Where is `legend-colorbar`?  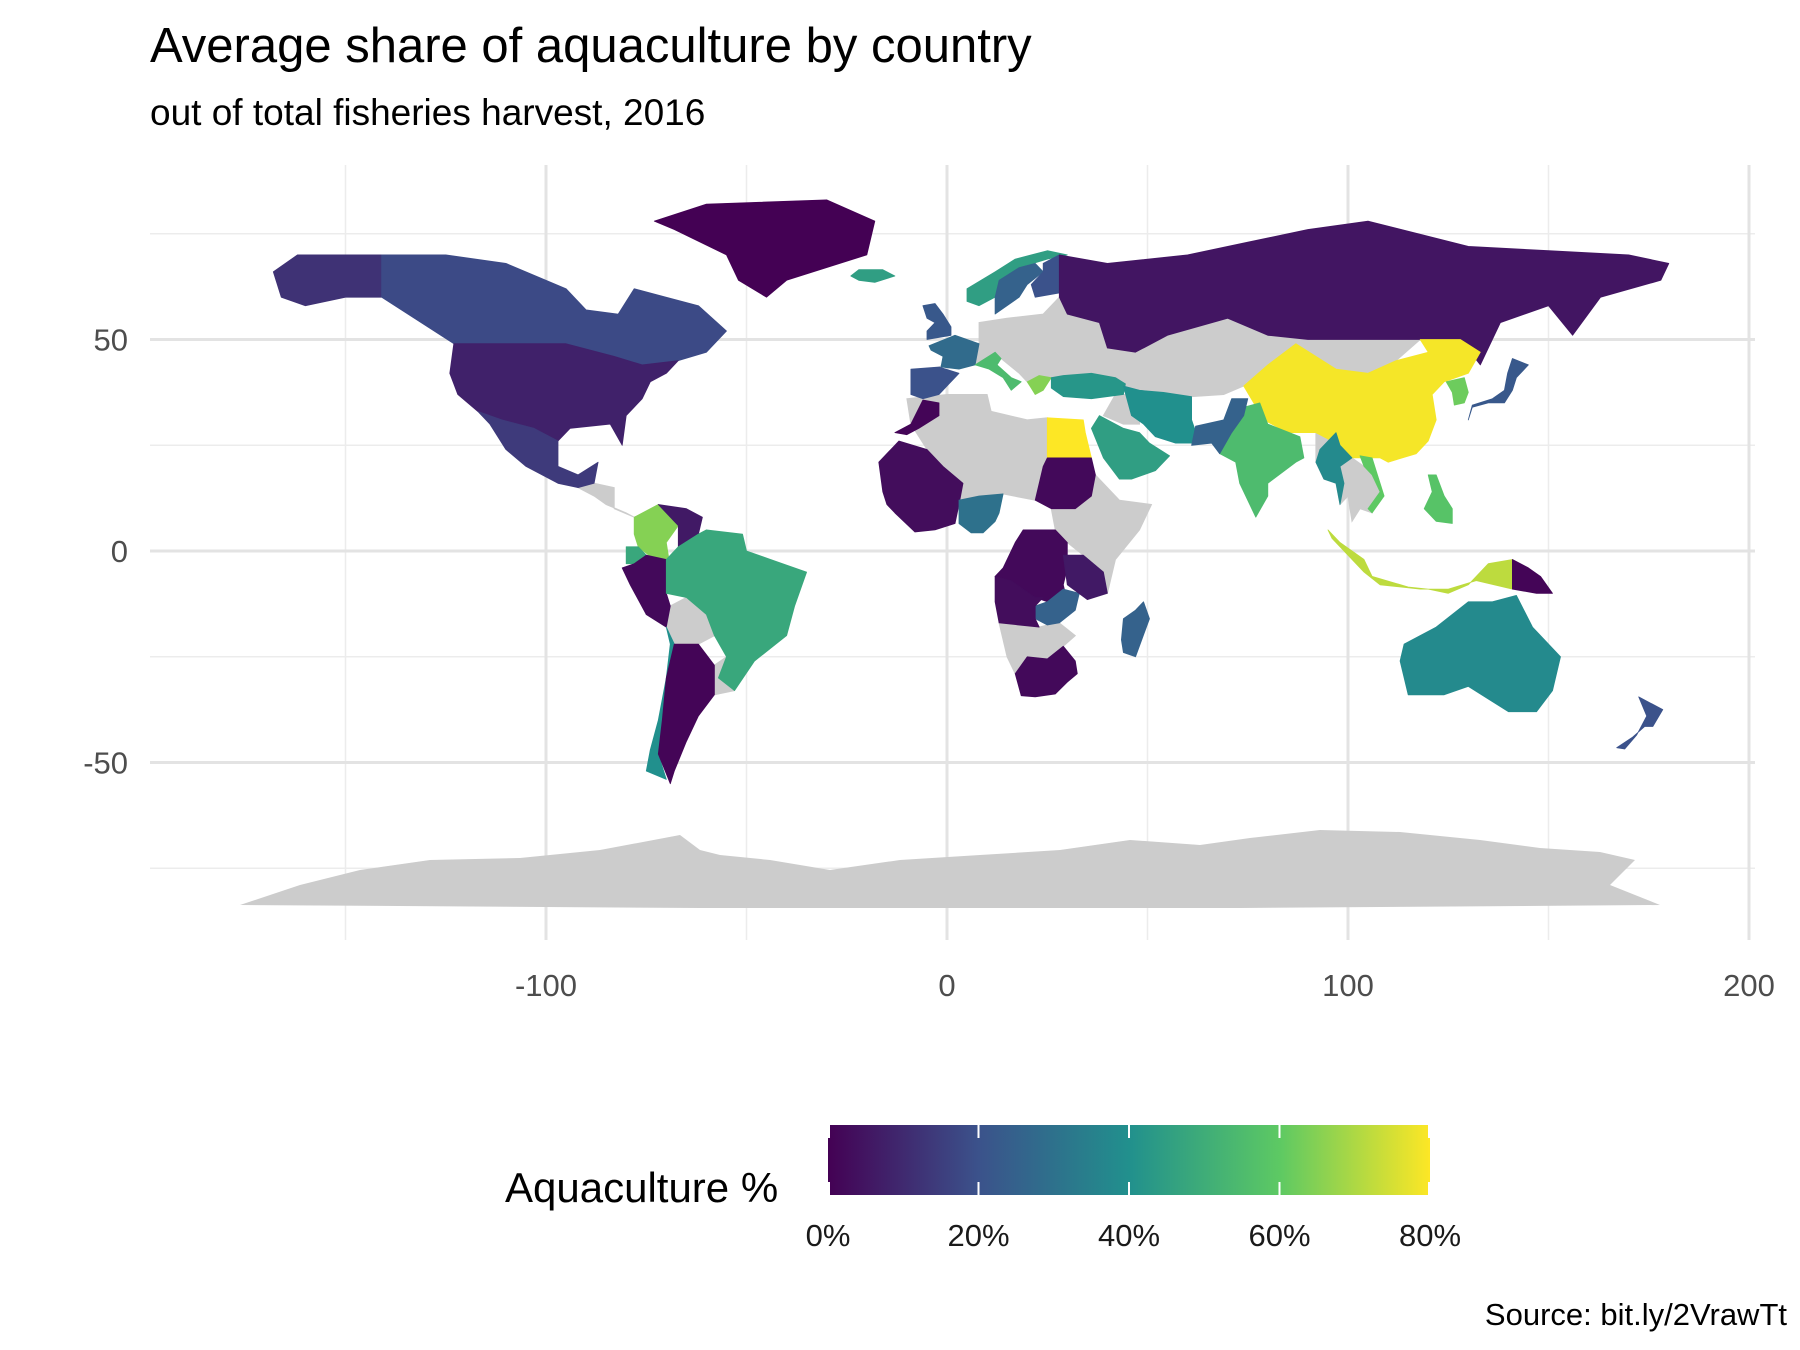 legend-colorbar is located at coordinates (1129, 1160).